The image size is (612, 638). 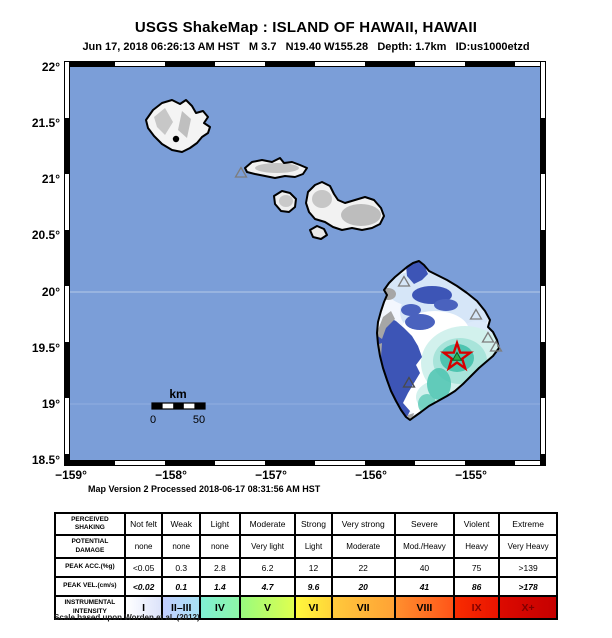 What do you see at coordinates (199, 420) in the screenshot?
I see `scale-end-label: 50` at bounding box center [199, 420].